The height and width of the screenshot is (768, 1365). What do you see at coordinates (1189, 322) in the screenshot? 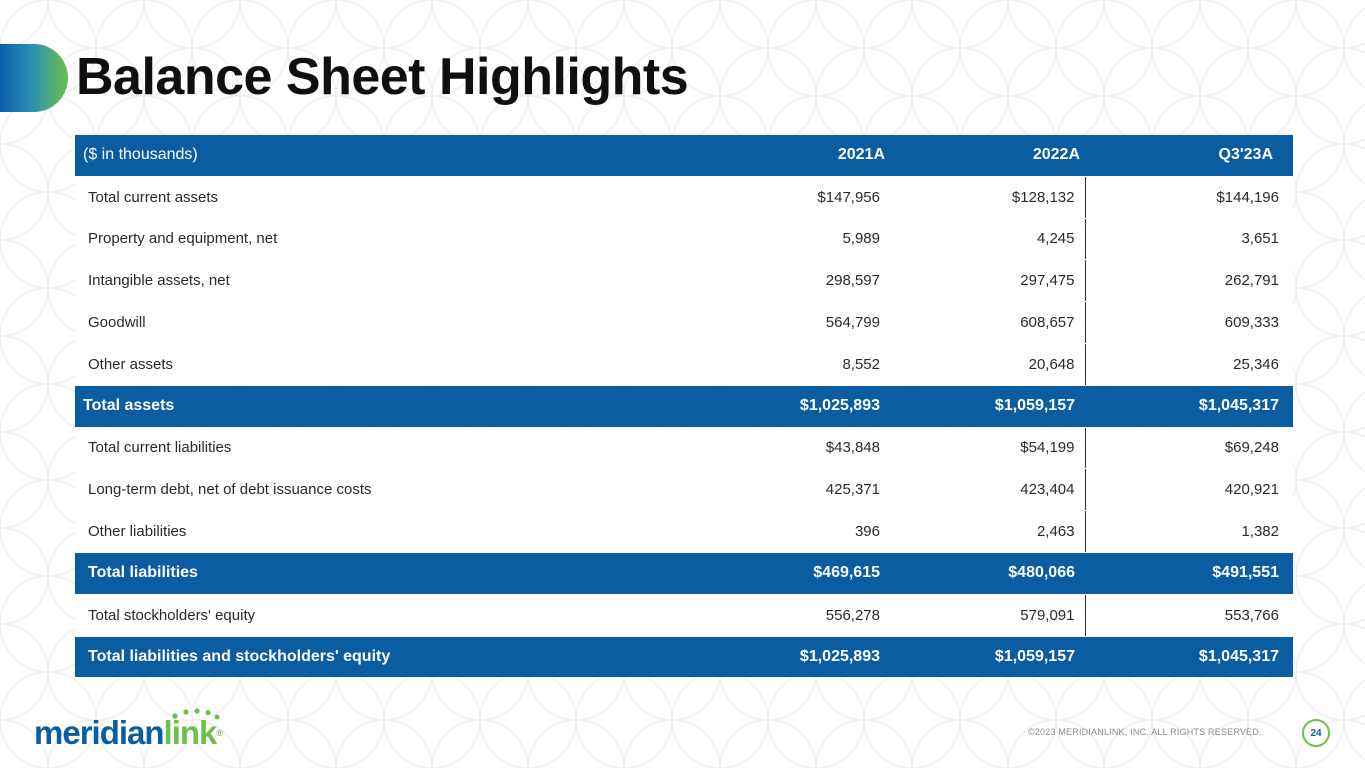
I see `cell-q3-23a: 609,333` at bounding box center [1189, 322].